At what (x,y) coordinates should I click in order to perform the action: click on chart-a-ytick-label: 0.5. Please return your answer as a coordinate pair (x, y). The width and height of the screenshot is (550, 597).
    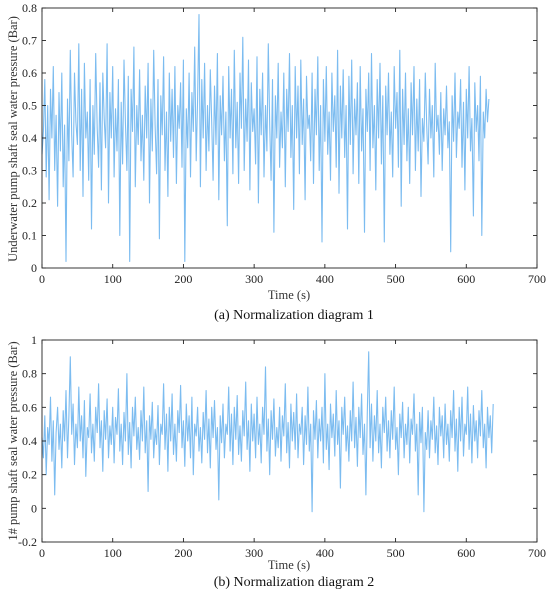
    Looking at the image, I should click on (29, 106).